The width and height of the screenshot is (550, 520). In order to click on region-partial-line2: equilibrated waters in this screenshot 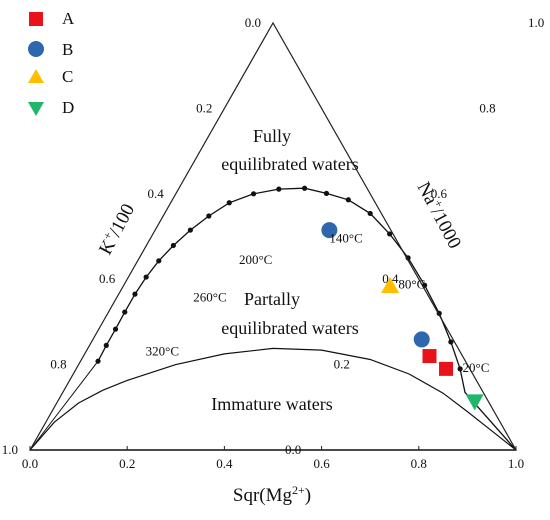, I will do `click(289, 328)`.